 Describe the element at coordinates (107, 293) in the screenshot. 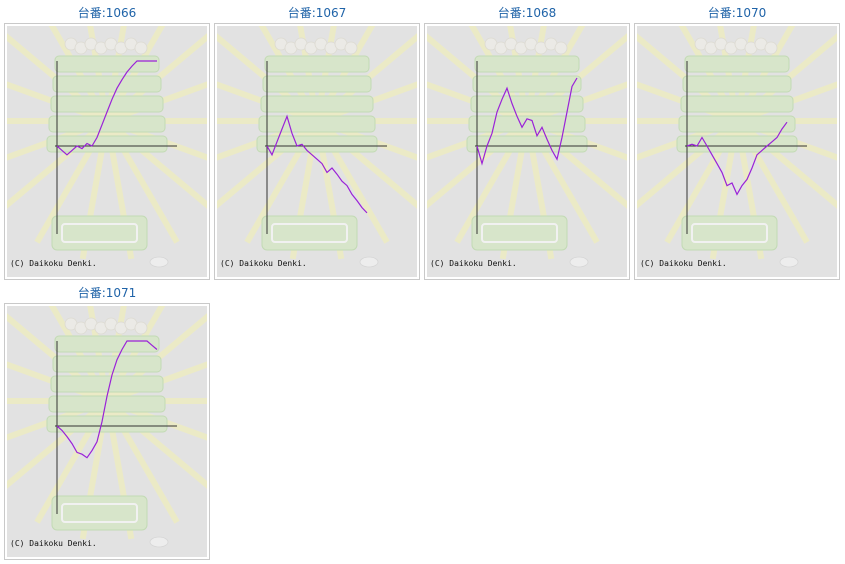

I see `slot-number-title: 台番:1071` at that location.